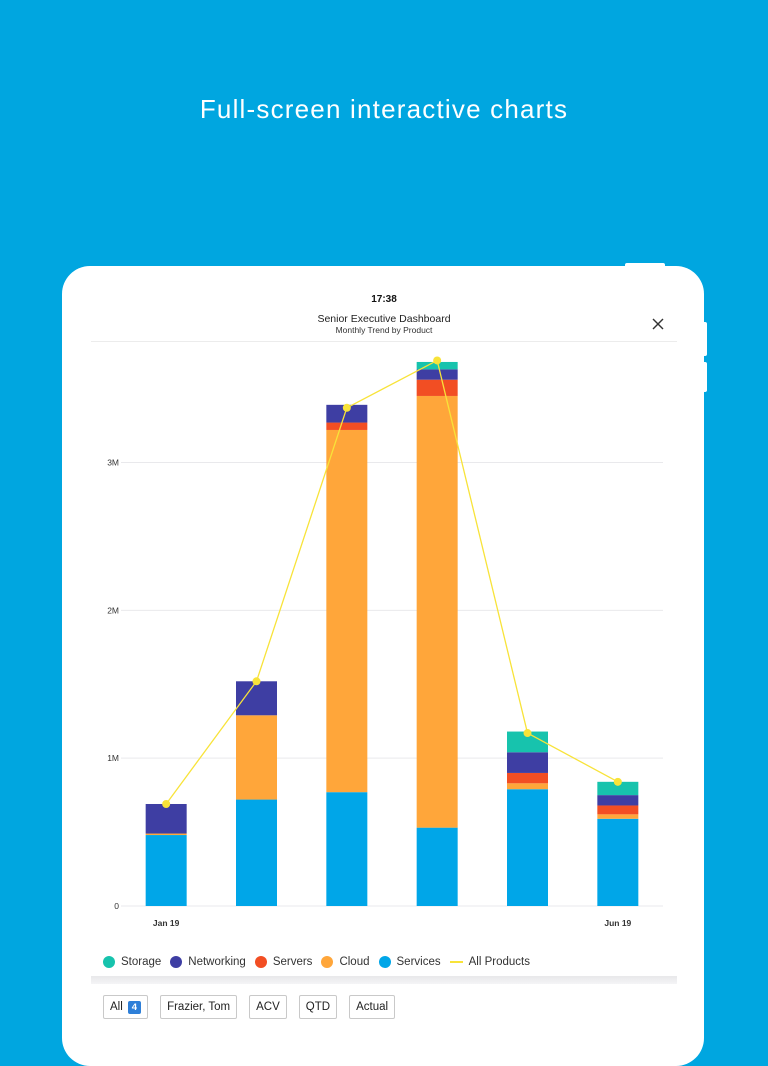  What do you see at coordinates (418, 962) in the screenshot?
I see `legend-label-services: Services` at bounding box center [418, 962].